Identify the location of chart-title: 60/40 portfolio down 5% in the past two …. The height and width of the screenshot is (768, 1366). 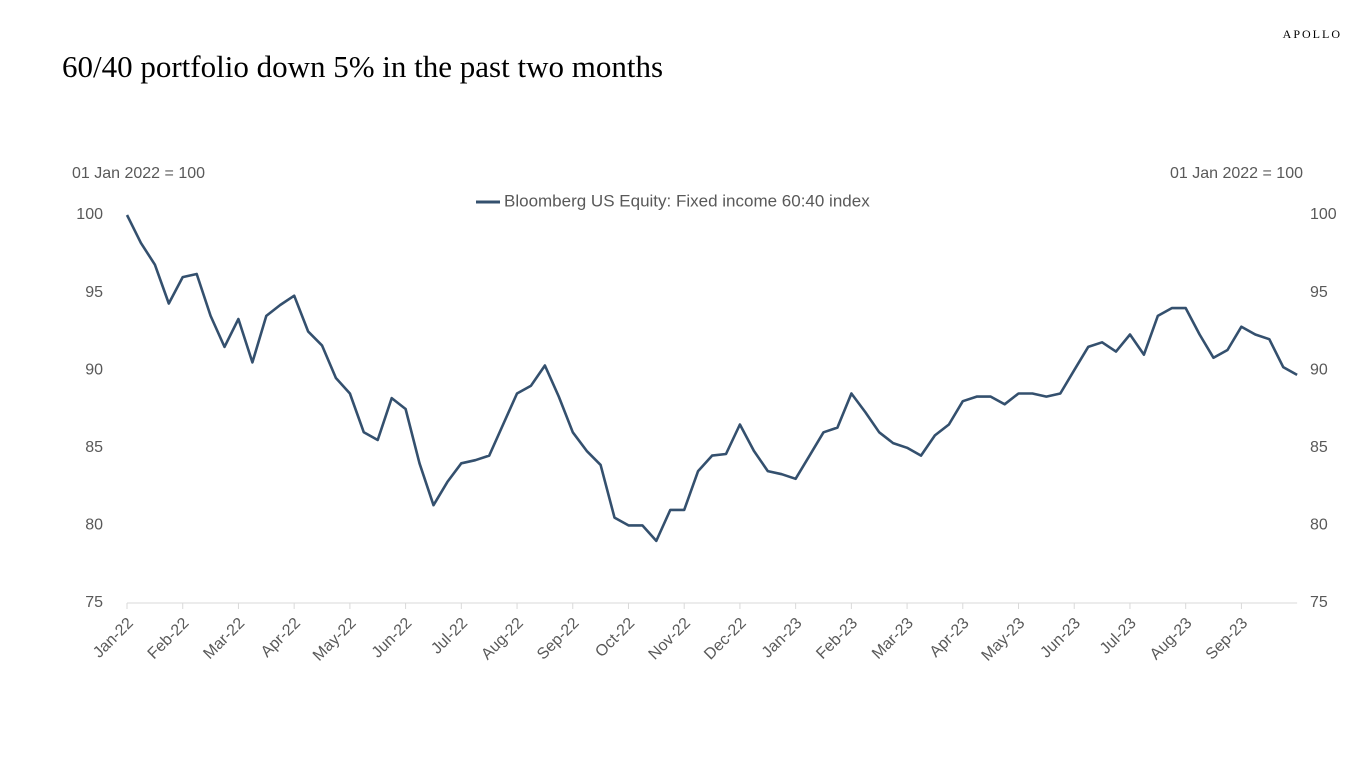
(362, 66).